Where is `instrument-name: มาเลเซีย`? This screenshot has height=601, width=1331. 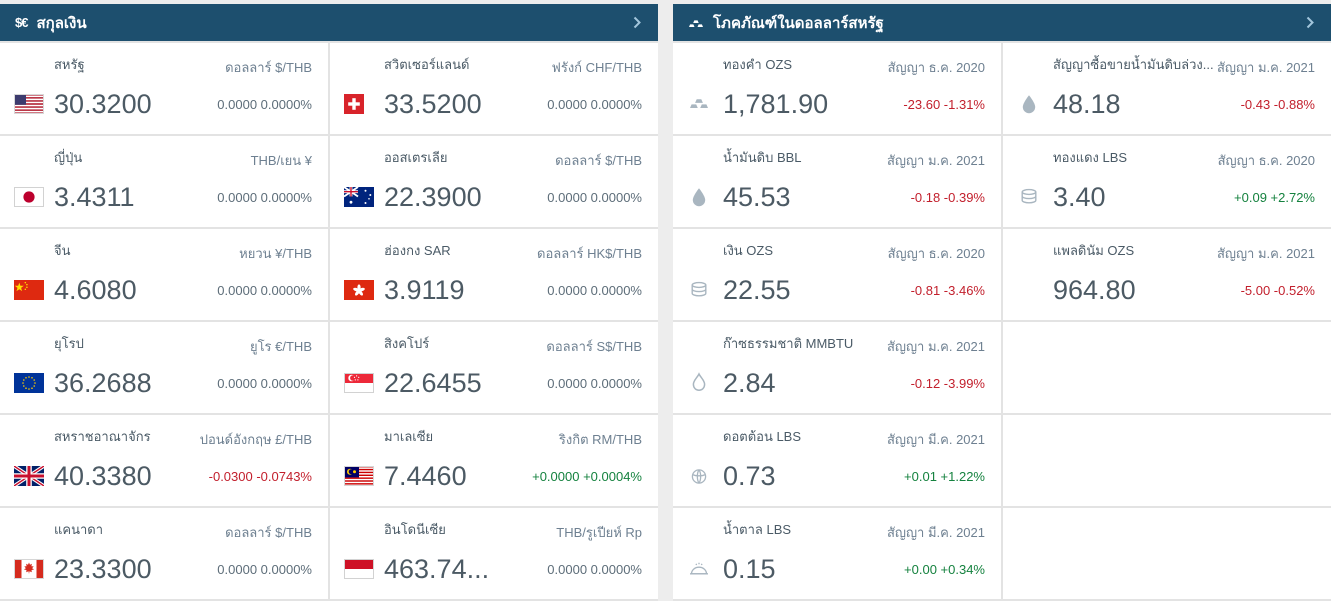
instrument-name: มาเลเซีย is located at coordinates (409, 436).